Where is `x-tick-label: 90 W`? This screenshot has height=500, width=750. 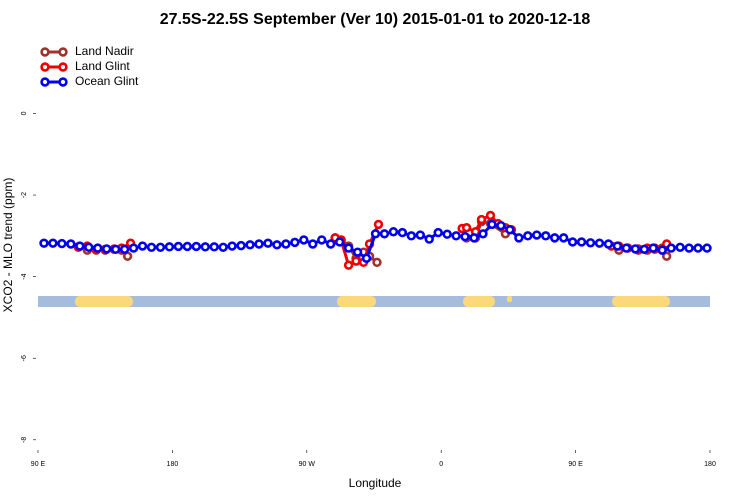 x-tick-label: 90 W is located at coordinates (307, 464).